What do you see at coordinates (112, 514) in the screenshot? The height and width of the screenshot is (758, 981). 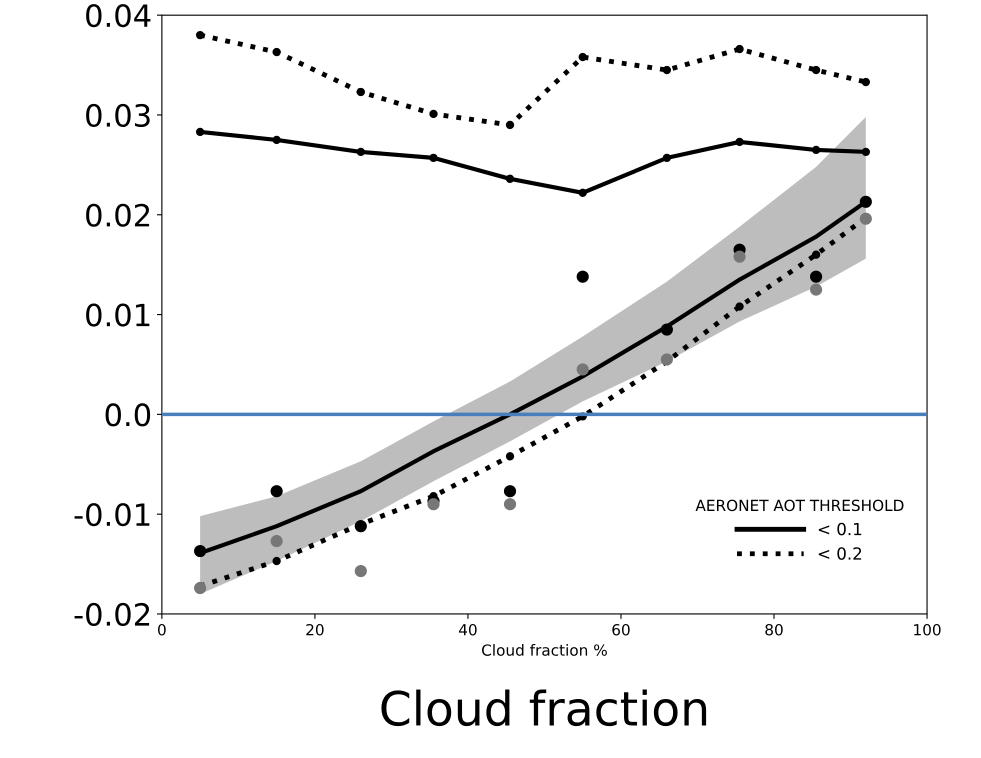 I see `y-tick-label: -0.01` at bounding box center [112, 514].